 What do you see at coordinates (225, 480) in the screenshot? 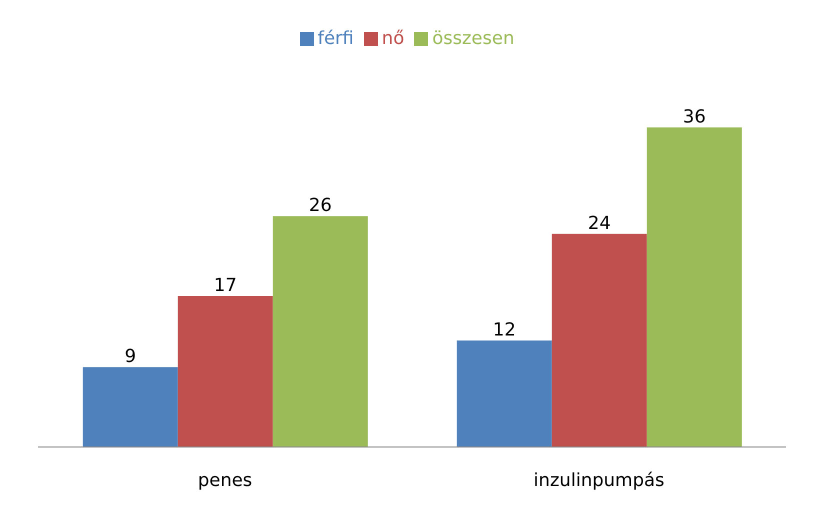
I see `x-tick-label: penes` at bounding box center [225, 480].